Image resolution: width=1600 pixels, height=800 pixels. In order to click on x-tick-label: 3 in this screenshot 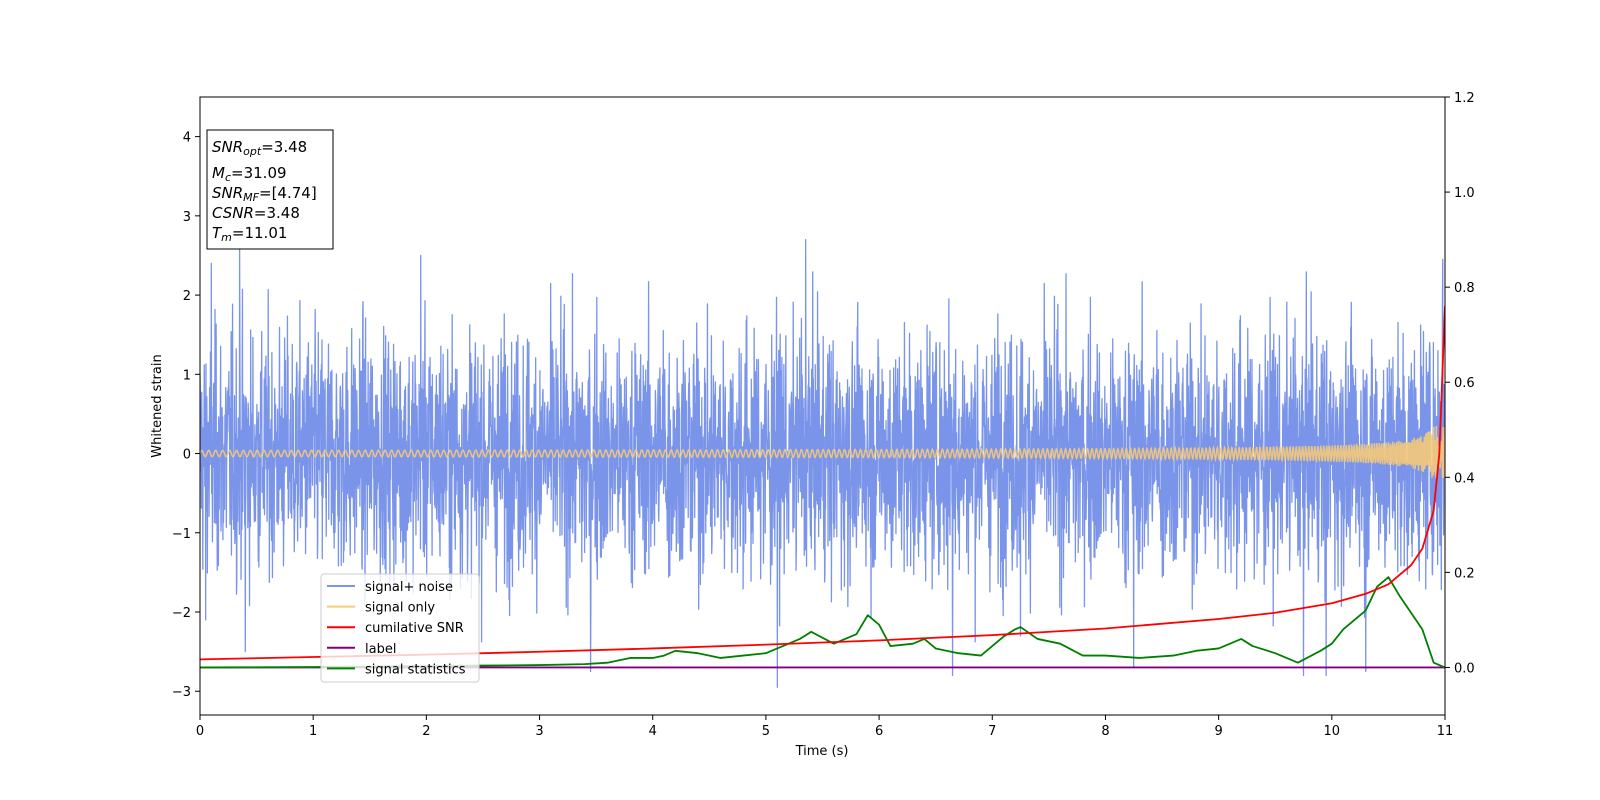, I will do `click(539, 731)`.